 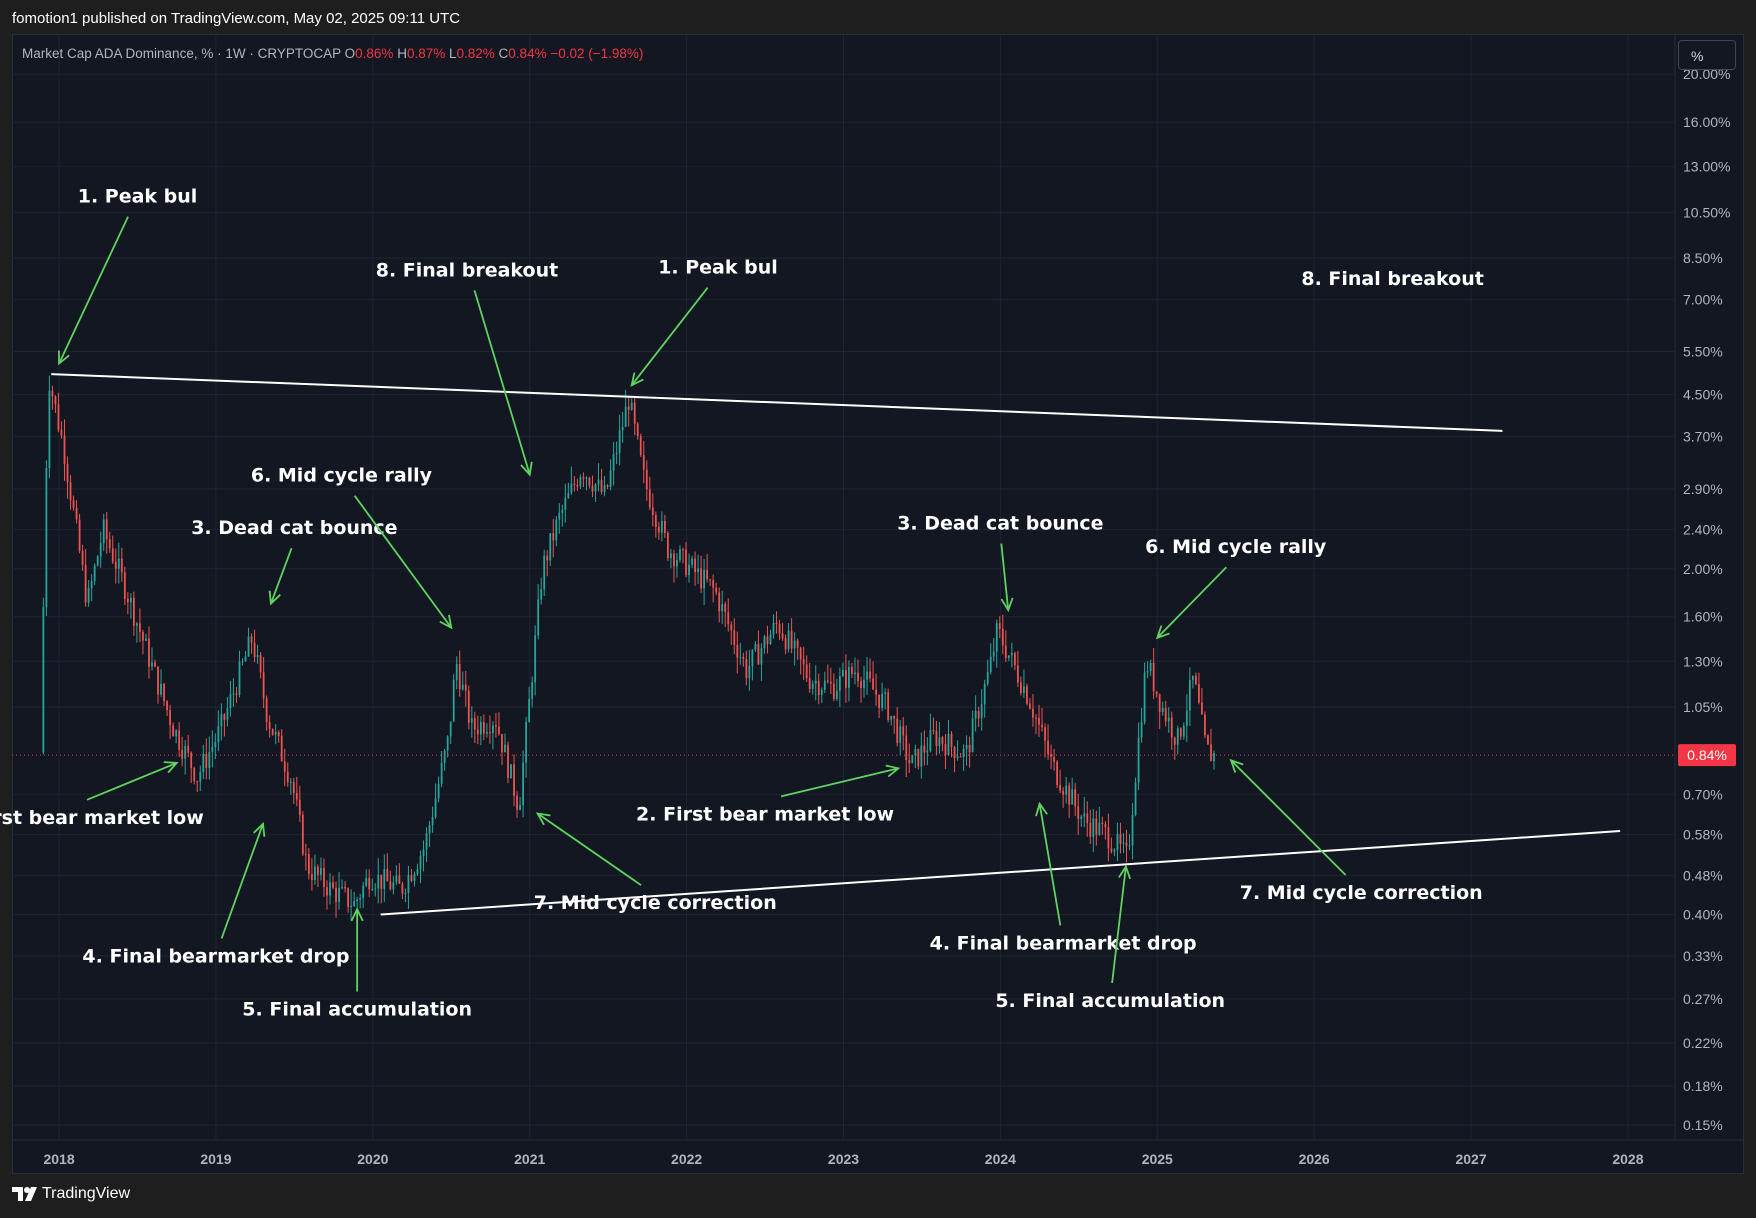 I want to click on tradingview-logo: TradingView, so click(x=71, y=1194).